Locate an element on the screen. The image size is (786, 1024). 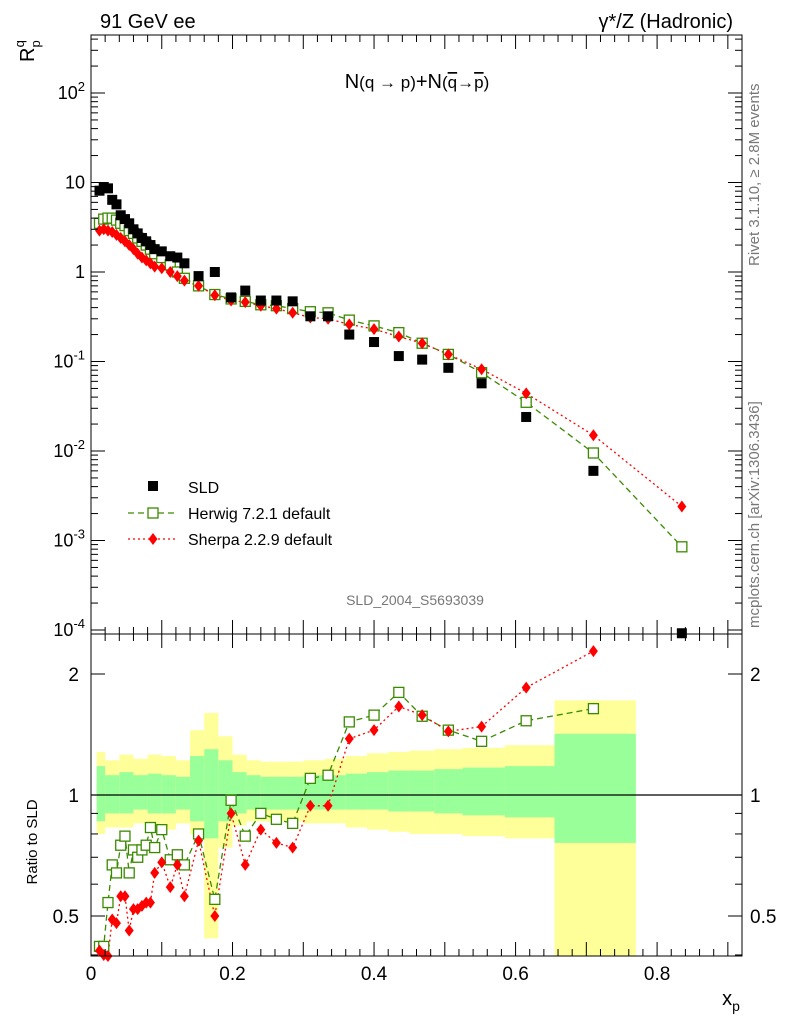
side-text-rivet: Rivet 3.1.10, ≥ 2.8M events is located at coordinates (754, 175).